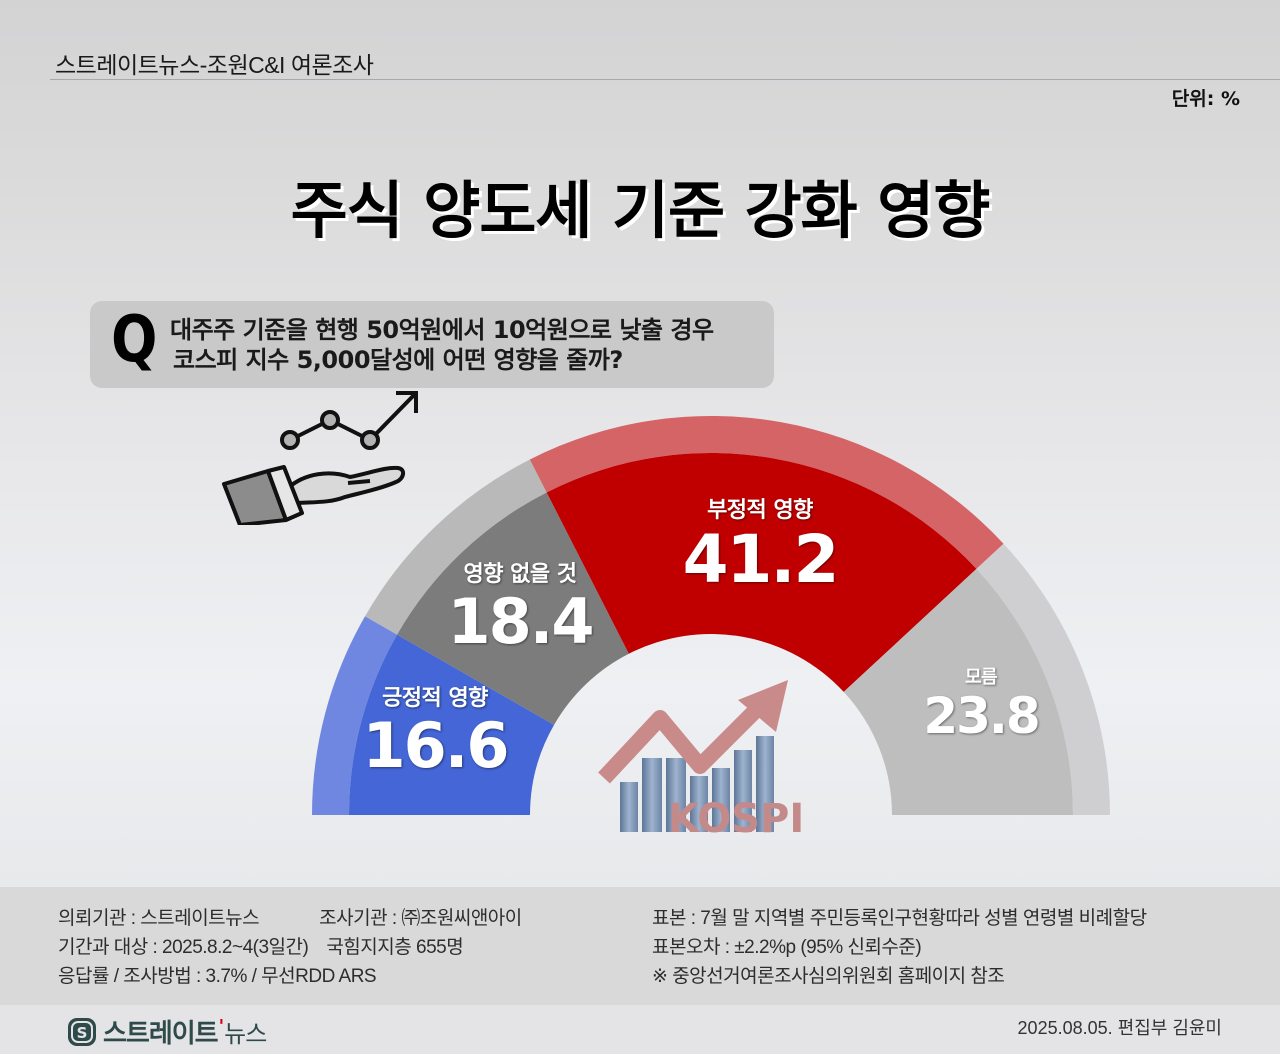 This screenshot has width=1280, height=1054. I want to click on brand-logo: S 스트레이트'뉴스, so click(167, 1031).